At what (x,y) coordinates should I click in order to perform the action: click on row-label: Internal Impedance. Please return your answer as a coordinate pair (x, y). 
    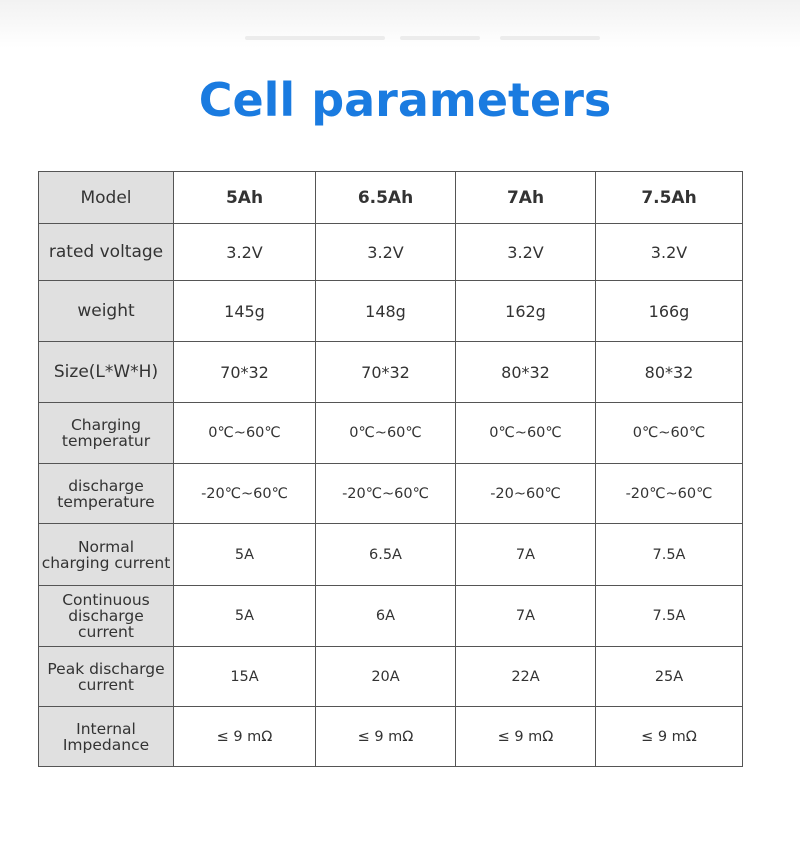
    Looking at the image, I should click on (106, 736).